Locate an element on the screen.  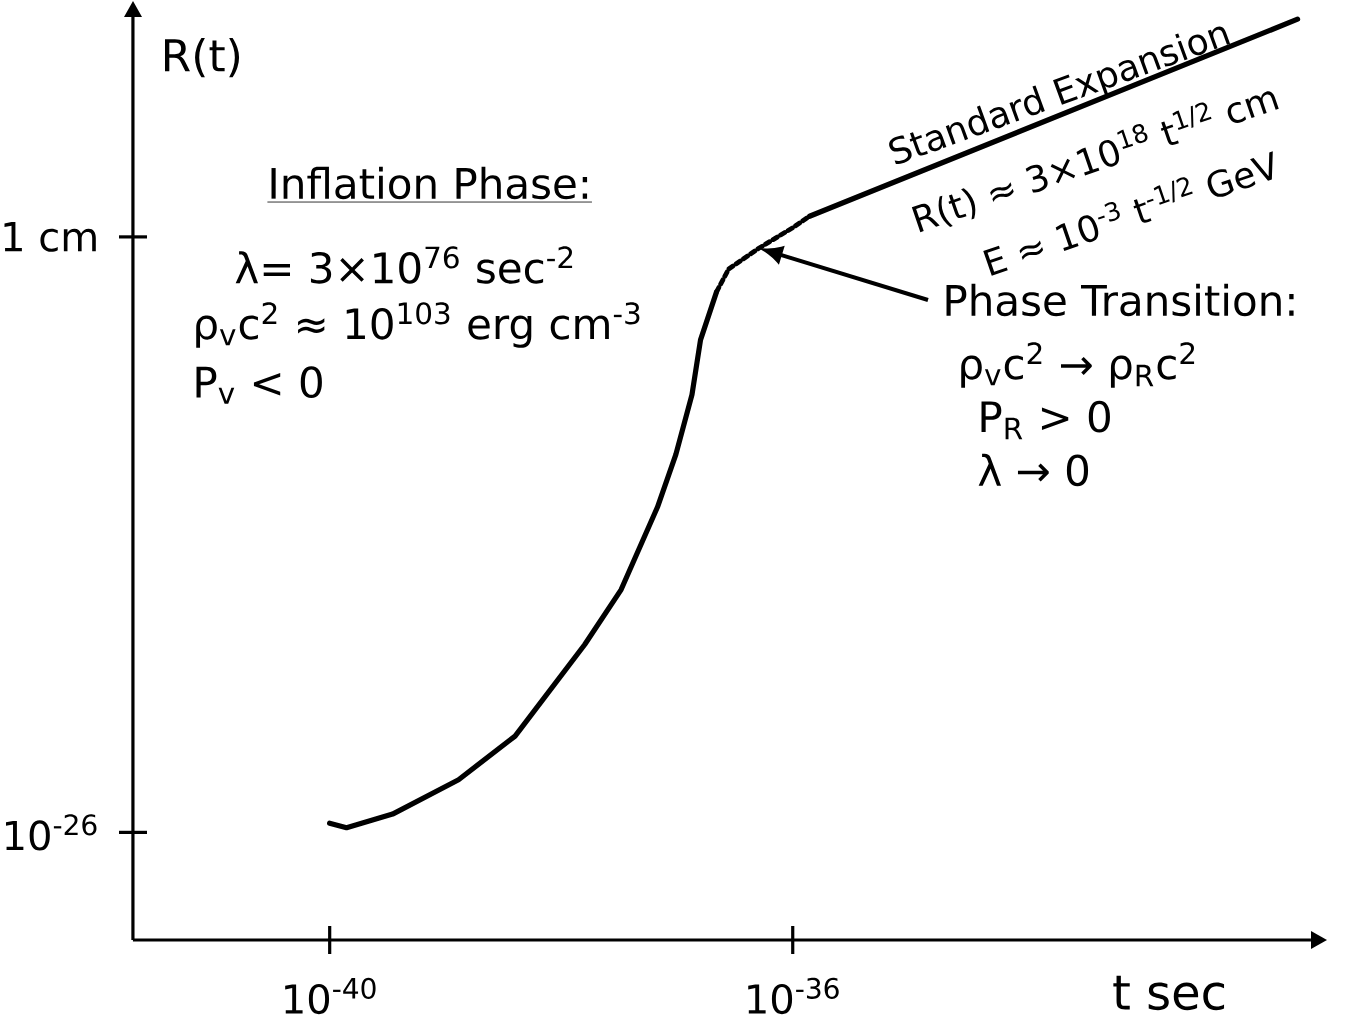
annotation: λ → 0 is located at coordinates (1033, 470).